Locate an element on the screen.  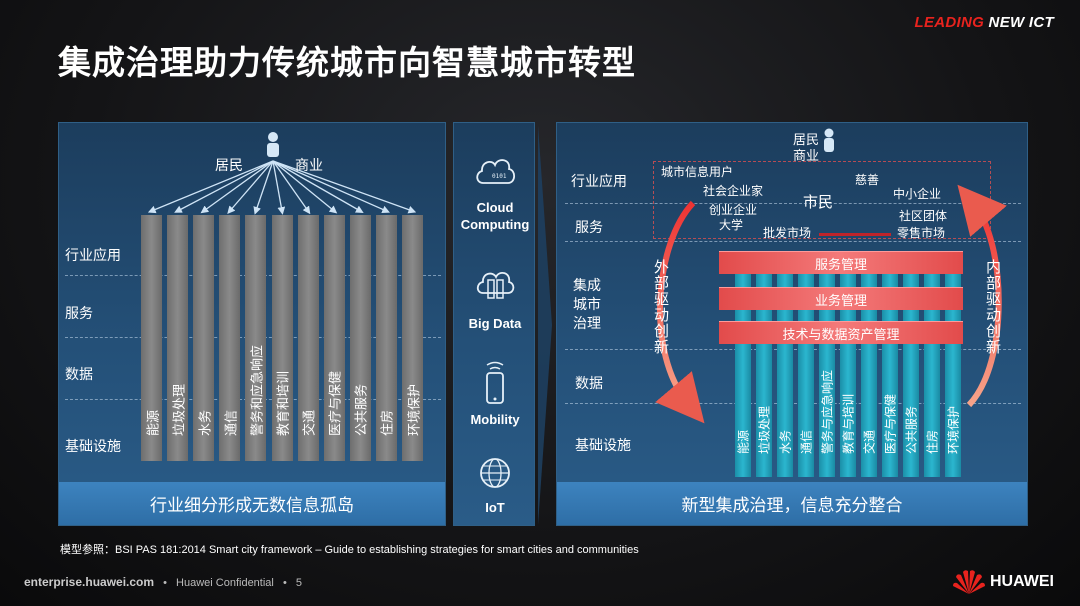
left-sector-label: 通信 is located at coordinates (232, 422).